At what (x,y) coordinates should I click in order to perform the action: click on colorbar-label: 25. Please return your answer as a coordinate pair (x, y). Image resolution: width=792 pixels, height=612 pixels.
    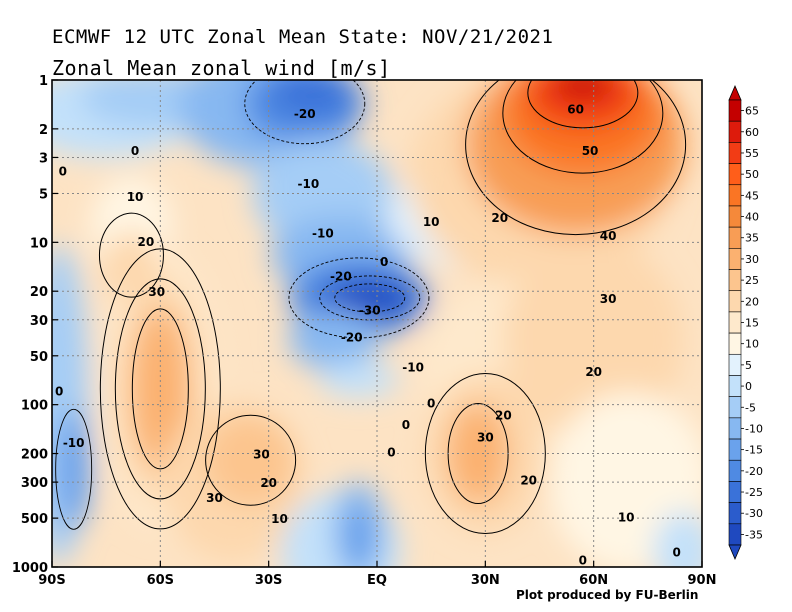
    Looking at the image, I should click on (752, 280).